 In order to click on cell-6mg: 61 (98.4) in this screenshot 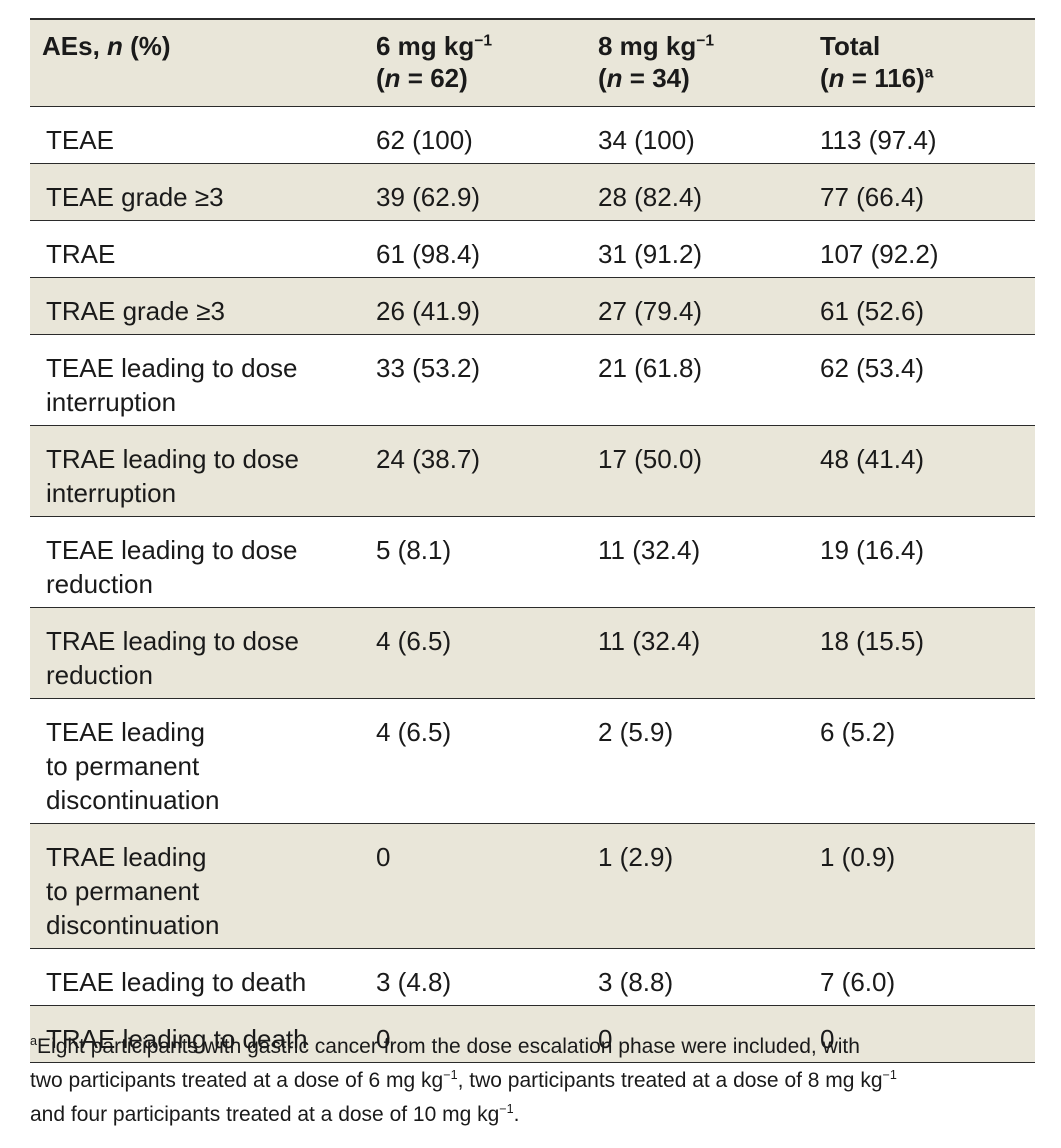, I will do `click(487, 249)`.